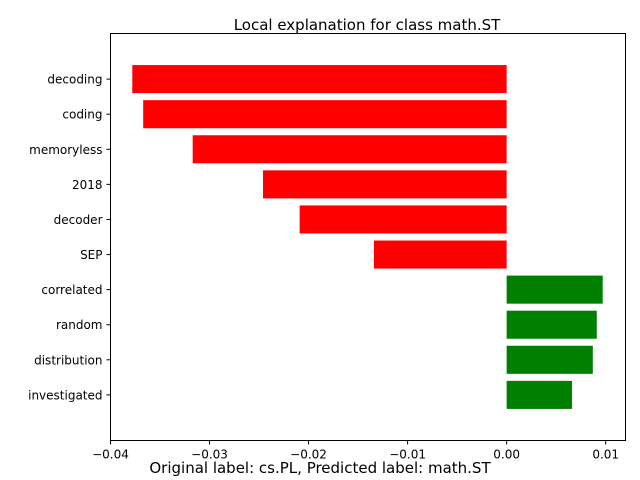 The width and height of the screenshot is (640, 480). What do you see at coordinates (71, 290) in the screenshot?
I see `y-tick-label: correlated` at bounding box center [71, 290].